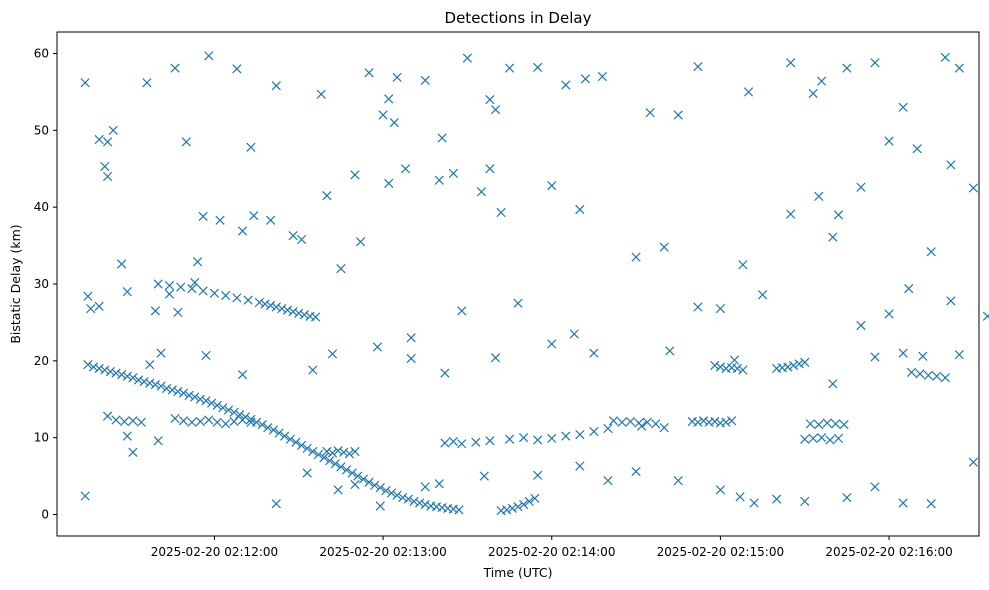 The image size is (989, 590). I want to click on y-tick-label: 20, so click(41, 361).